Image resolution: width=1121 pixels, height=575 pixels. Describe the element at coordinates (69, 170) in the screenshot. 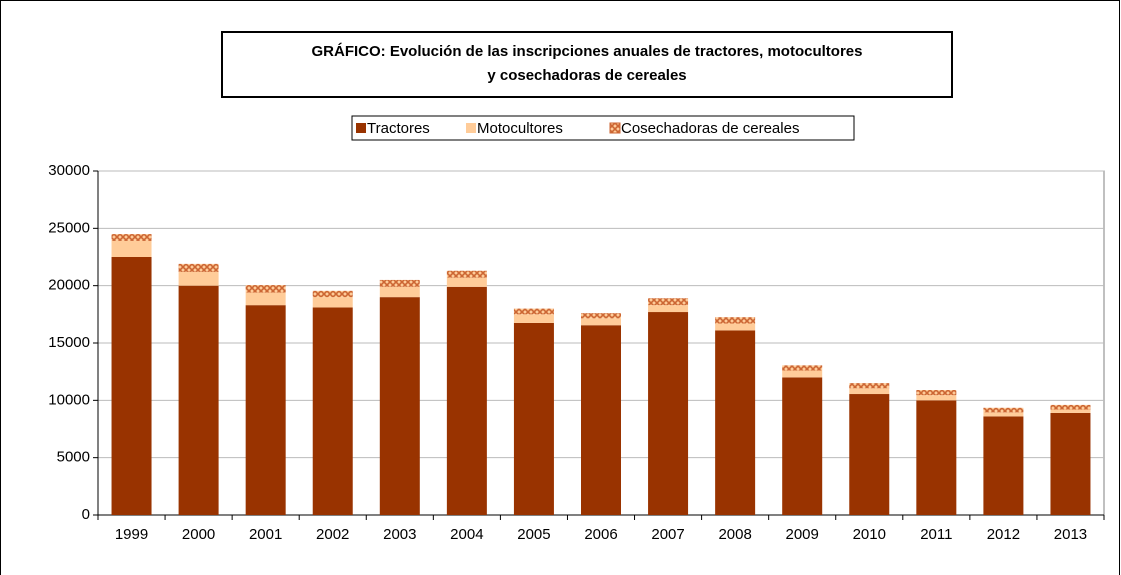

I see `y-tick-label: 30000` at that location.